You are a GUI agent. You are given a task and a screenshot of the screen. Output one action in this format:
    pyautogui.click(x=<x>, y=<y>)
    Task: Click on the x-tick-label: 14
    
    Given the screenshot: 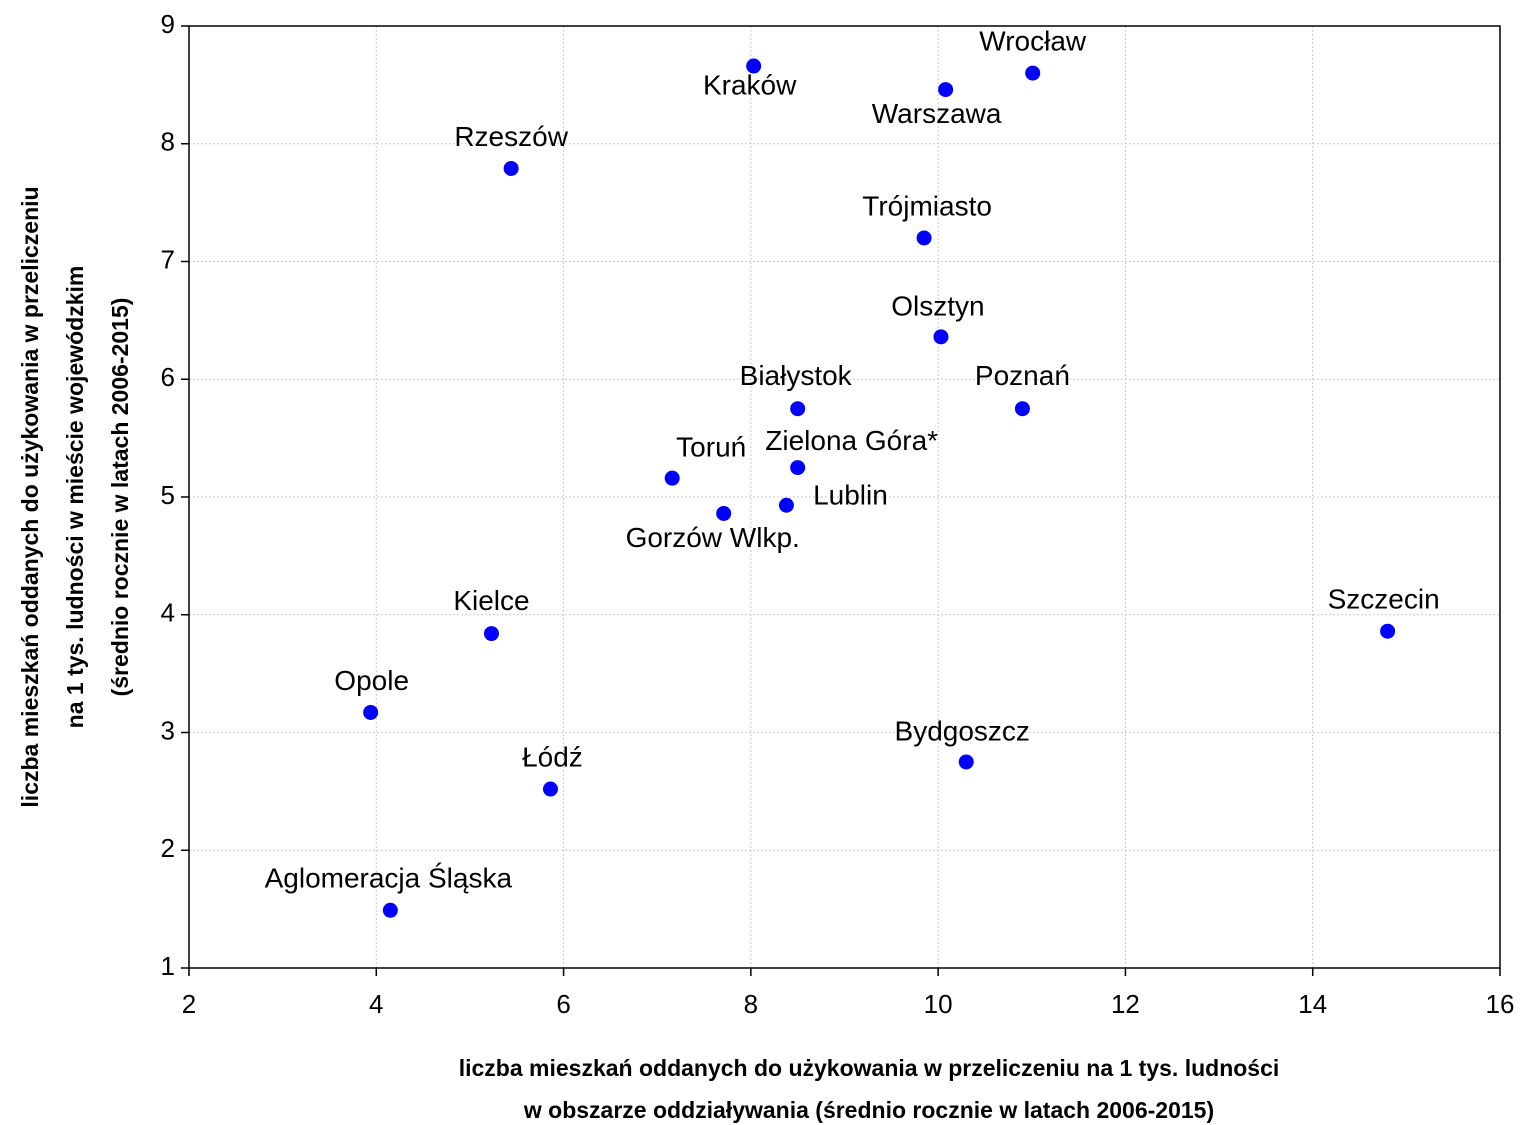 What is the action you would take?
    pyautogui.click(x=1312, y=1004)
    